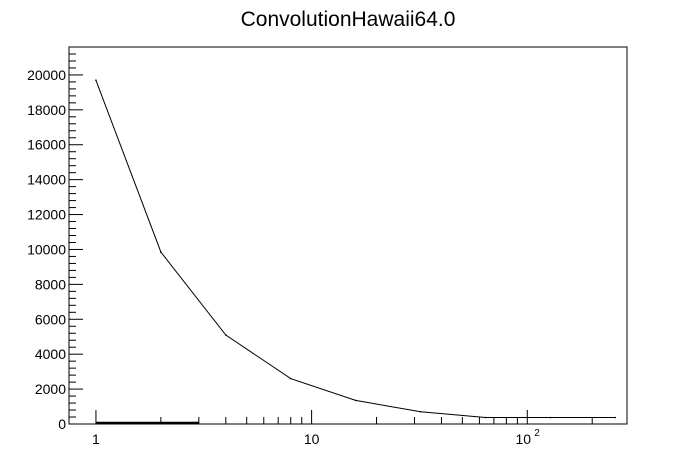 The width and height of the screenshot is (696, 472). Describe the element at coordinates (46, 145) in the screenshot. I see `y-tick-label: 16000` at that location.